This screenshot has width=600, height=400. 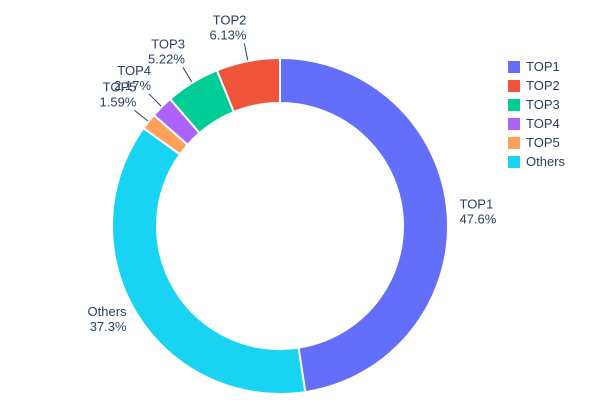 I want to click on leader-line-top3, so click(x=187, y=75).